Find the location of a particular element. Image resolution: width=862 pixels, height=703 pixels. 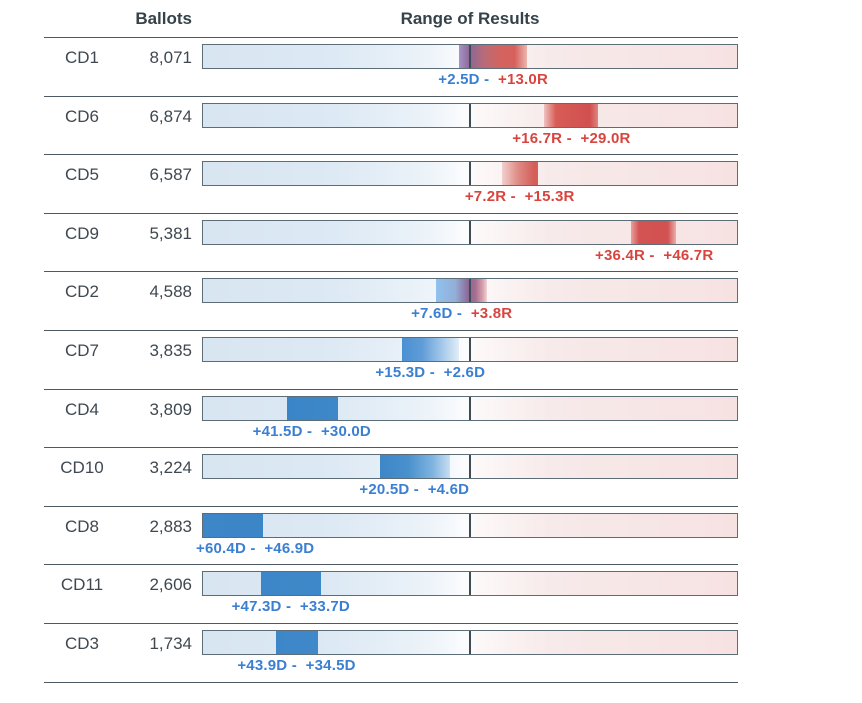

ballots-count: 3,809 is located at coordinates (170, 409).